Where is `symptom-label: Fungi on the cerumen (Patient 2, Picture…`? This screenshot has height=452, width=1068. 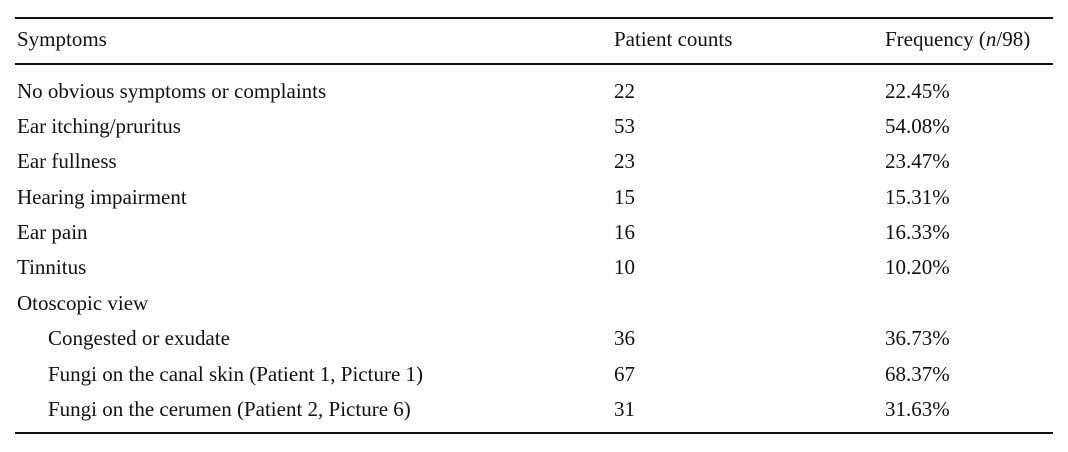
symptom-label: Fungi on the cerumen (Patient 2, Picture… is located at coordinates (229, 409).